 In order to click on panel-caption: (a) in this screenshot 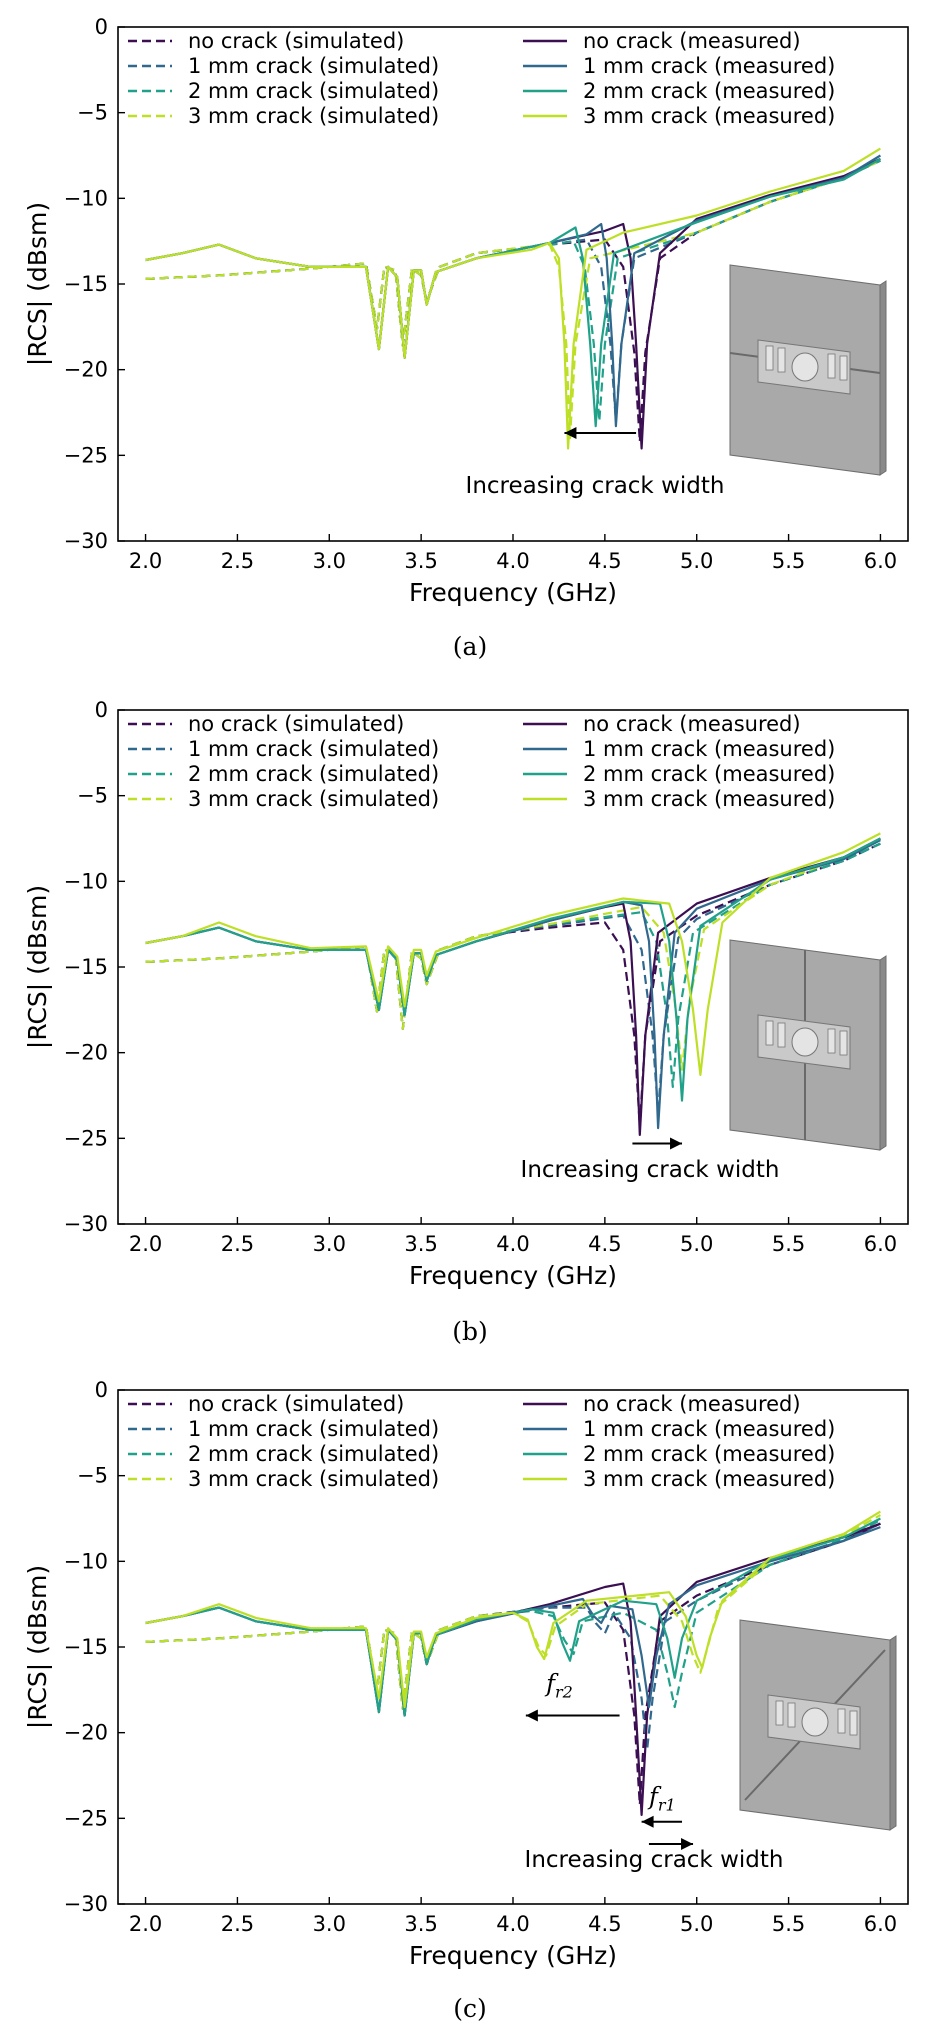, I will do `click(470, 646)`.